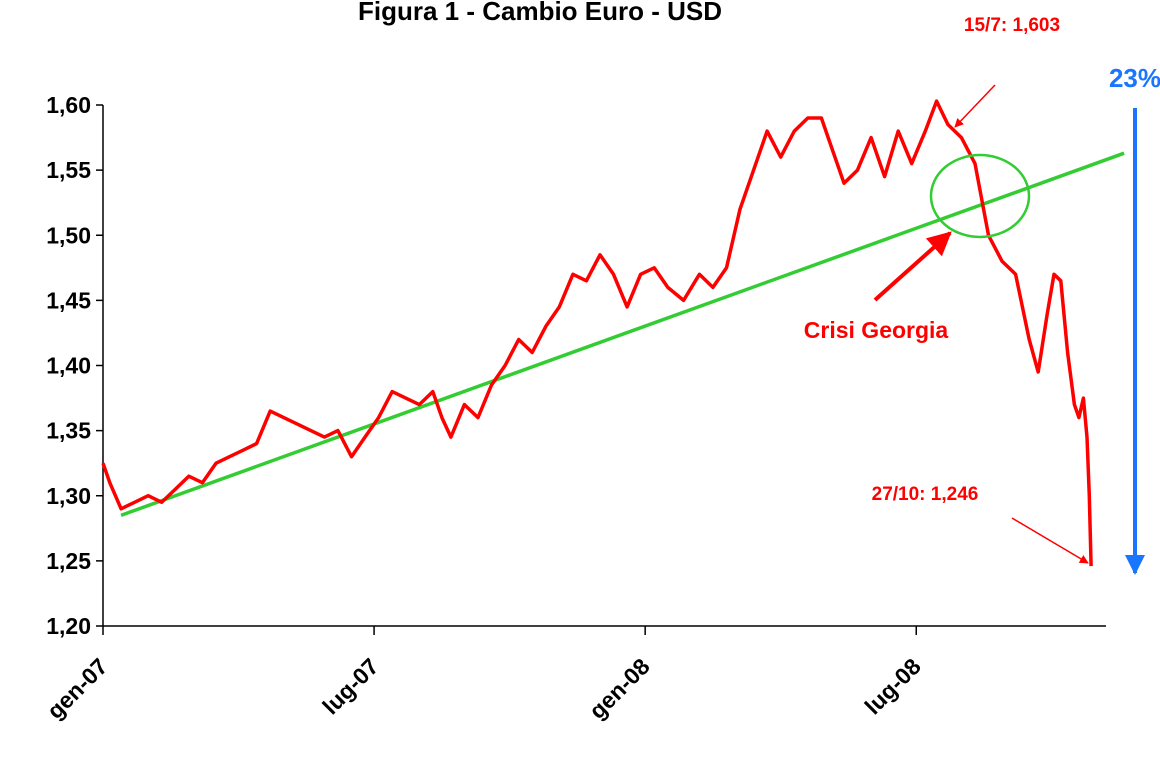 The height and width of the screenshot is (764, 1160). What do you see at coordinates (350, 686) in the screenshot?
I see `x-tick-label: lug-07` at bounding box center [350, 686].